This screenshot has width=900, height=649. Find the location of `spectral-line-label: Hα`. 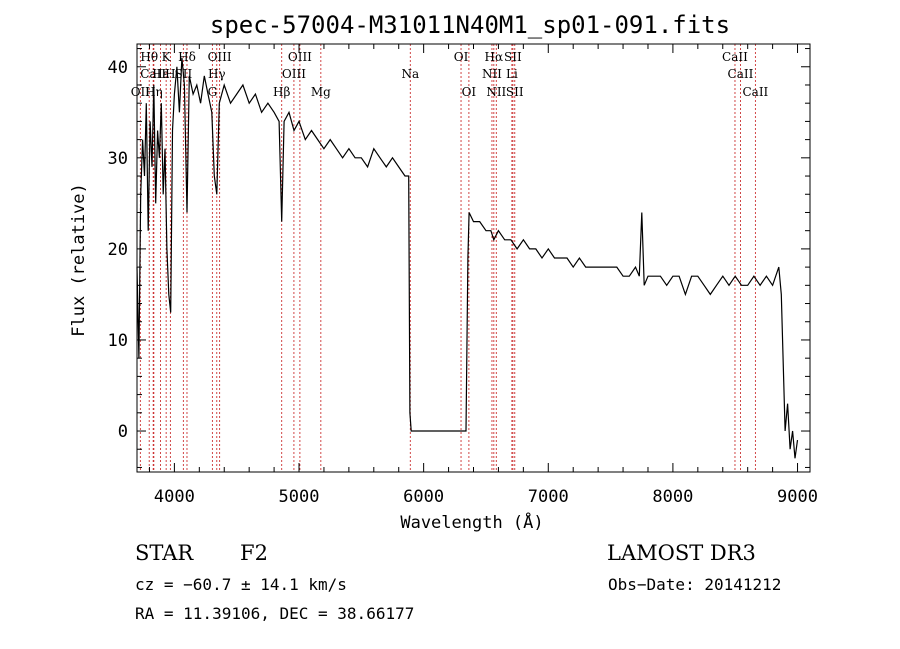

spectral-line-label: Hα is located at coordinates (494, 57).